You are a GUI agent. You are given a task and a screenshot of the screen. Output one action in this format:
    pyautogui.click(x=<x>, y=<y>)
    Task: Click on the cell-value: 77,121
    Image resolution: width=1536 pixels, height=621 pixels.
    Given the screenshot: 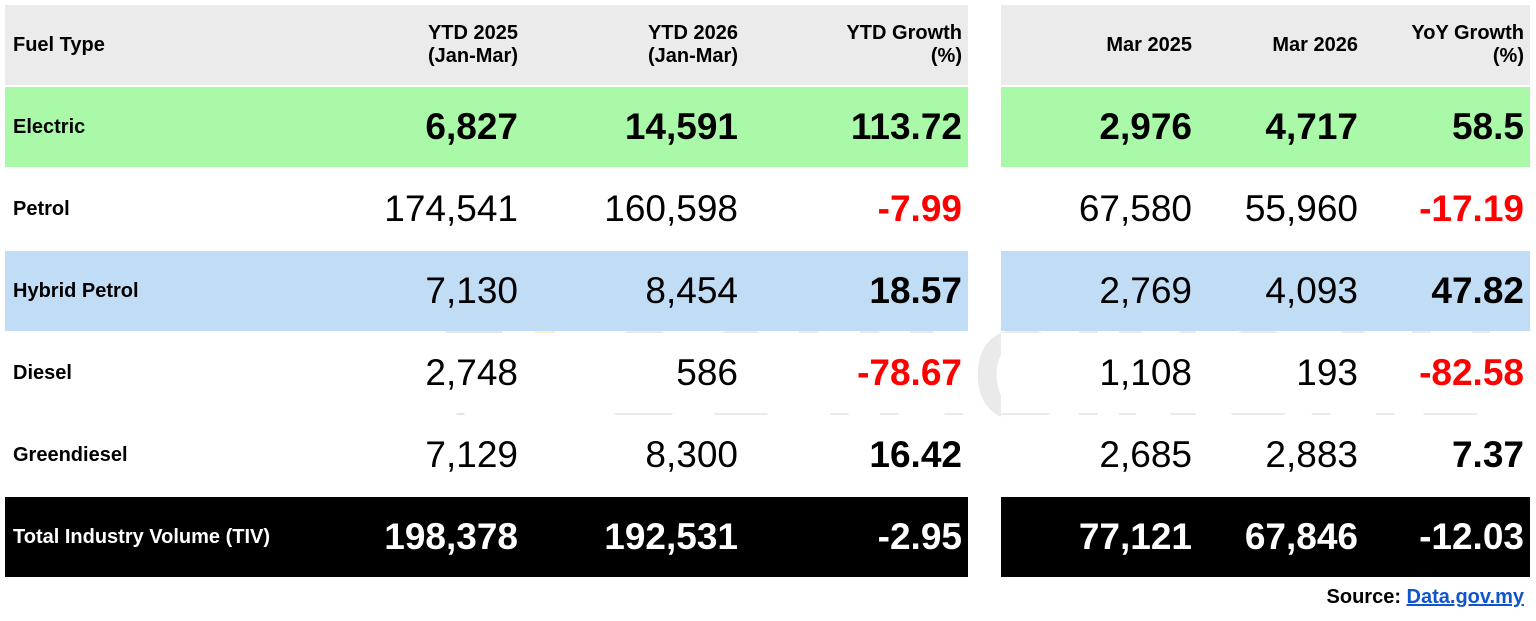 What is the action you would take?
    pyautogui.click(x=1135, y=536)
    